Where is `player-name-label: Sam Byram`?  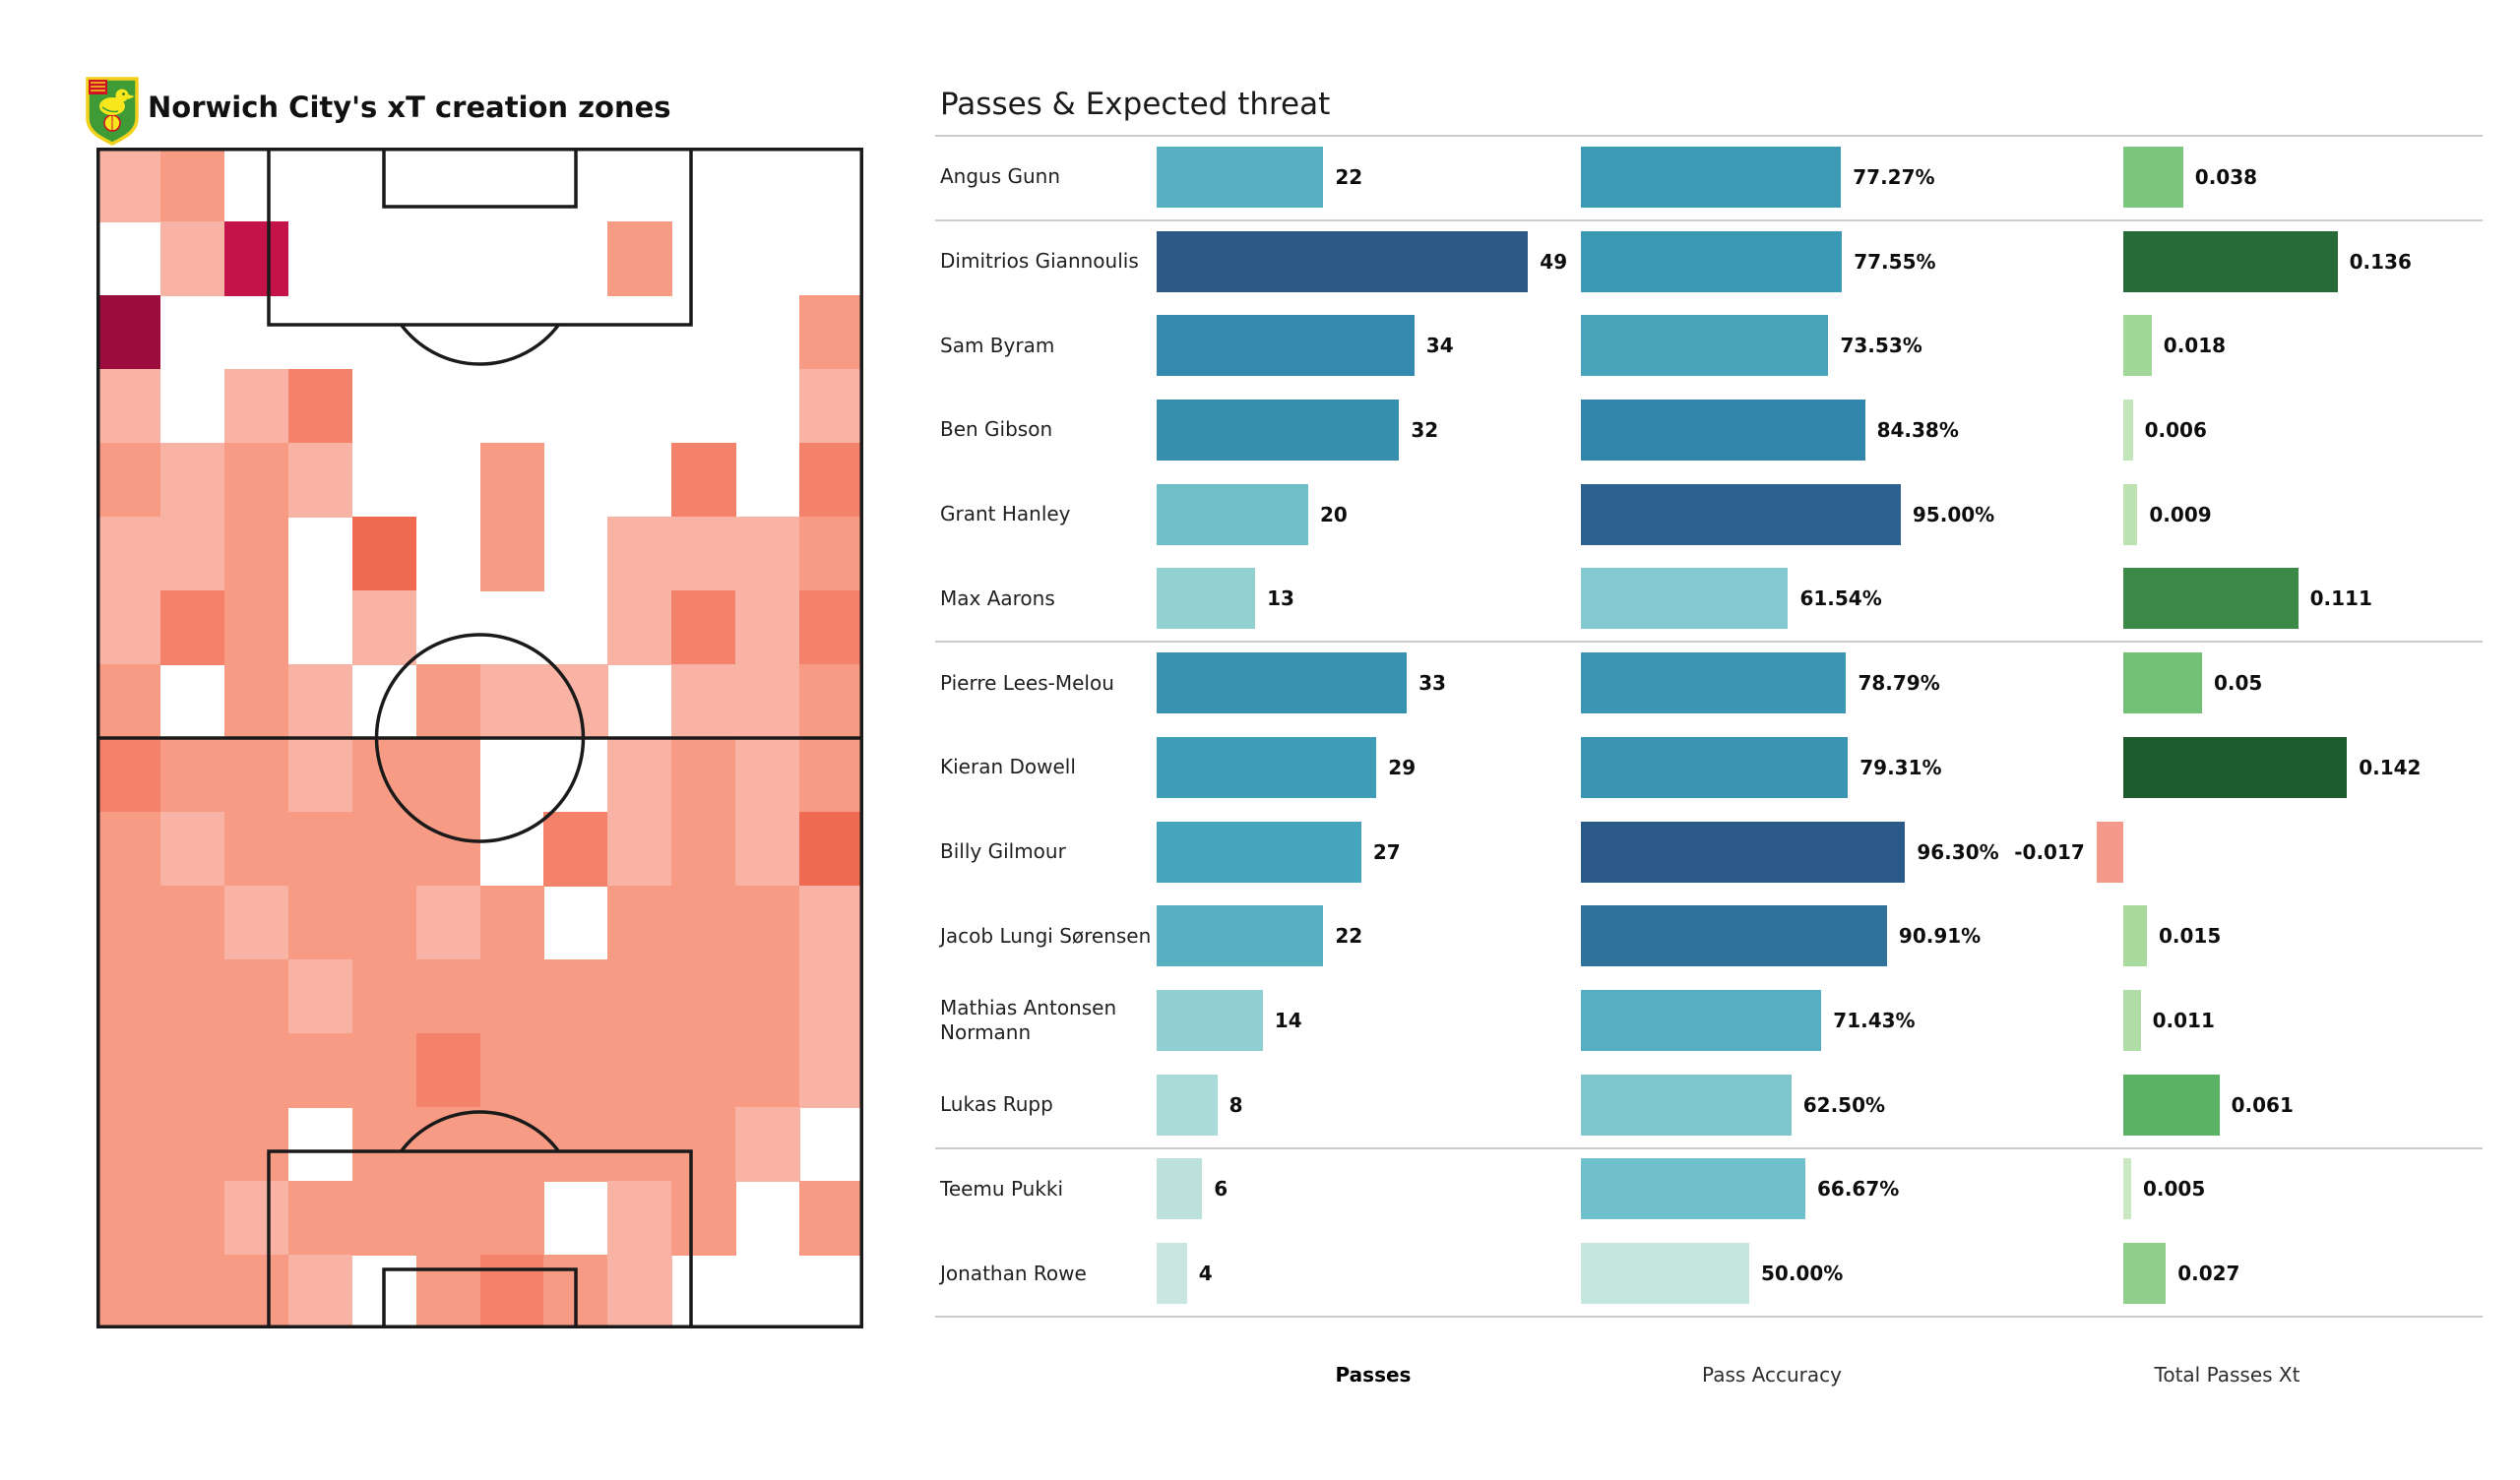 player-name-label: Sam Byram is located at coordinates (997, 345).